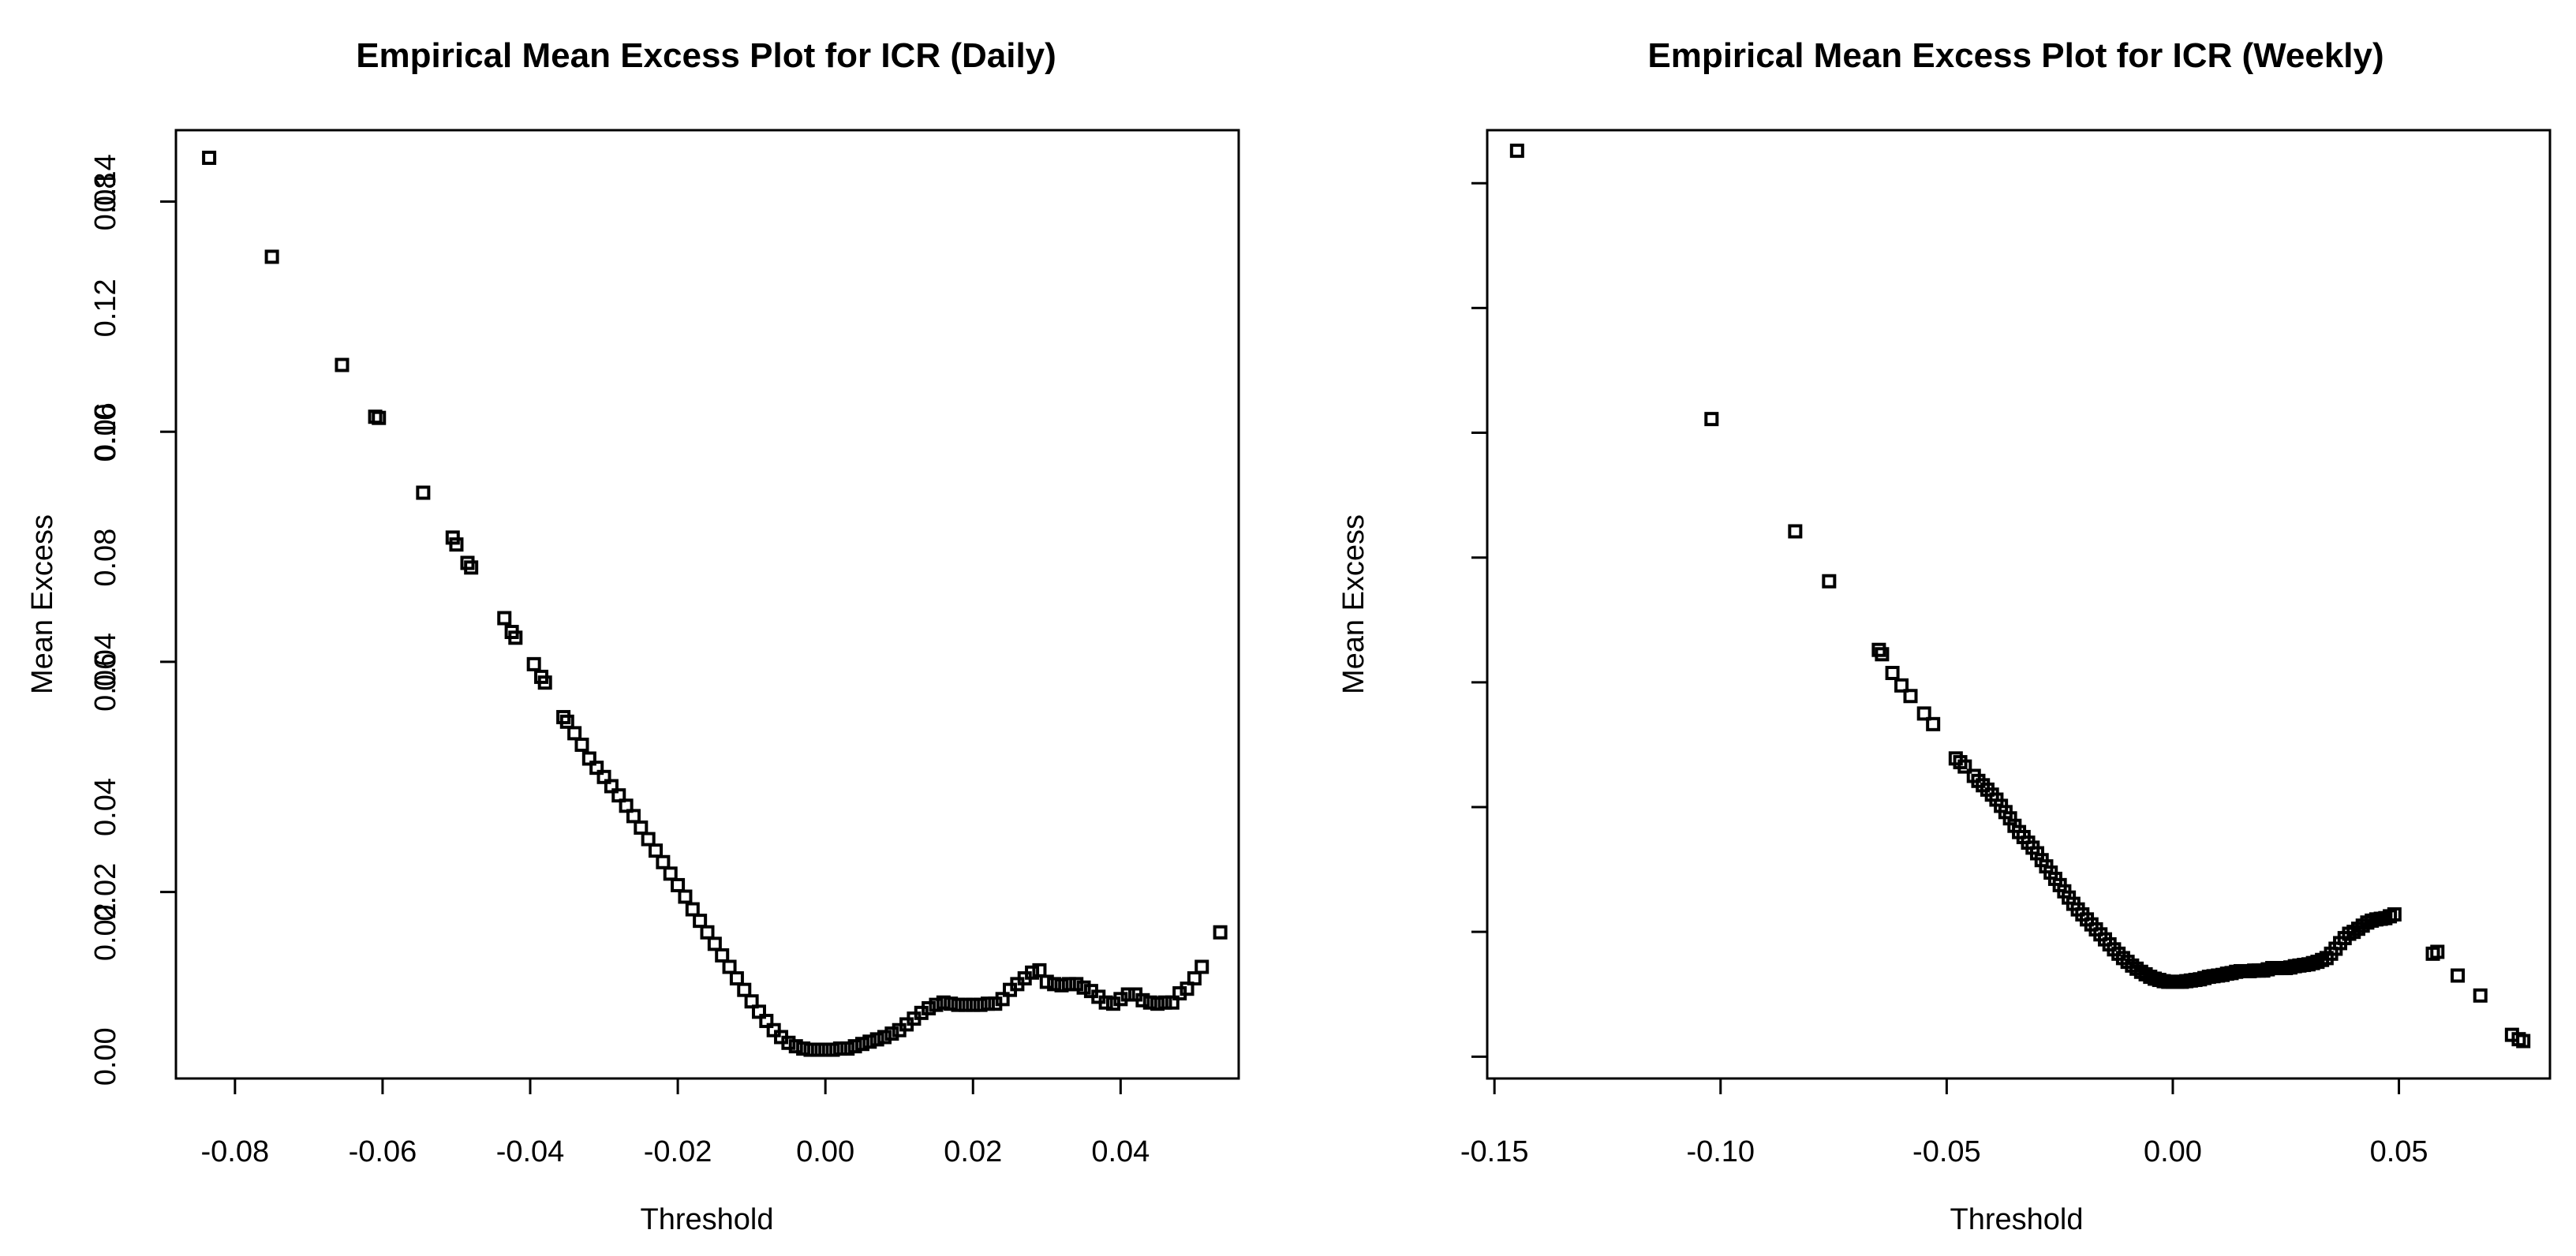  What do you see at coordinates (2399, 1151) in the screenshot?
I see `x-tick-label: 0.05` at bounding box center [2399, 1151].